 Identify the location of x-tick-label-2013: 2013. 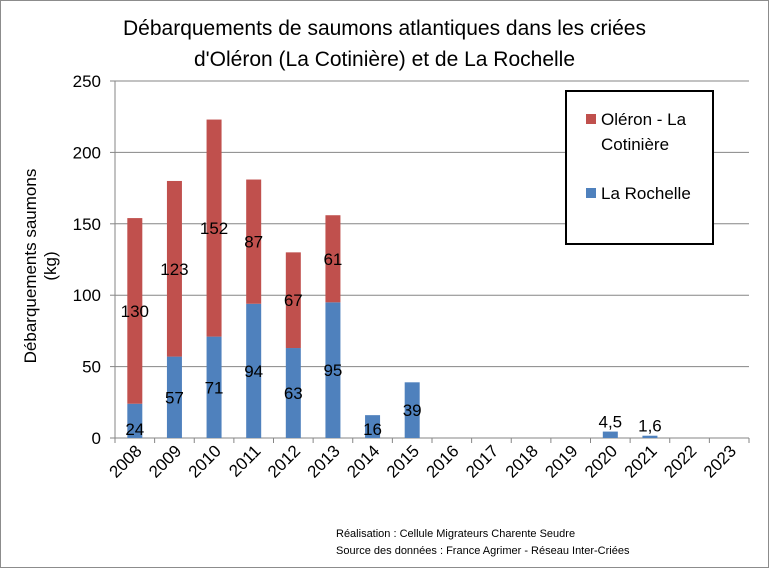
(324, 461).